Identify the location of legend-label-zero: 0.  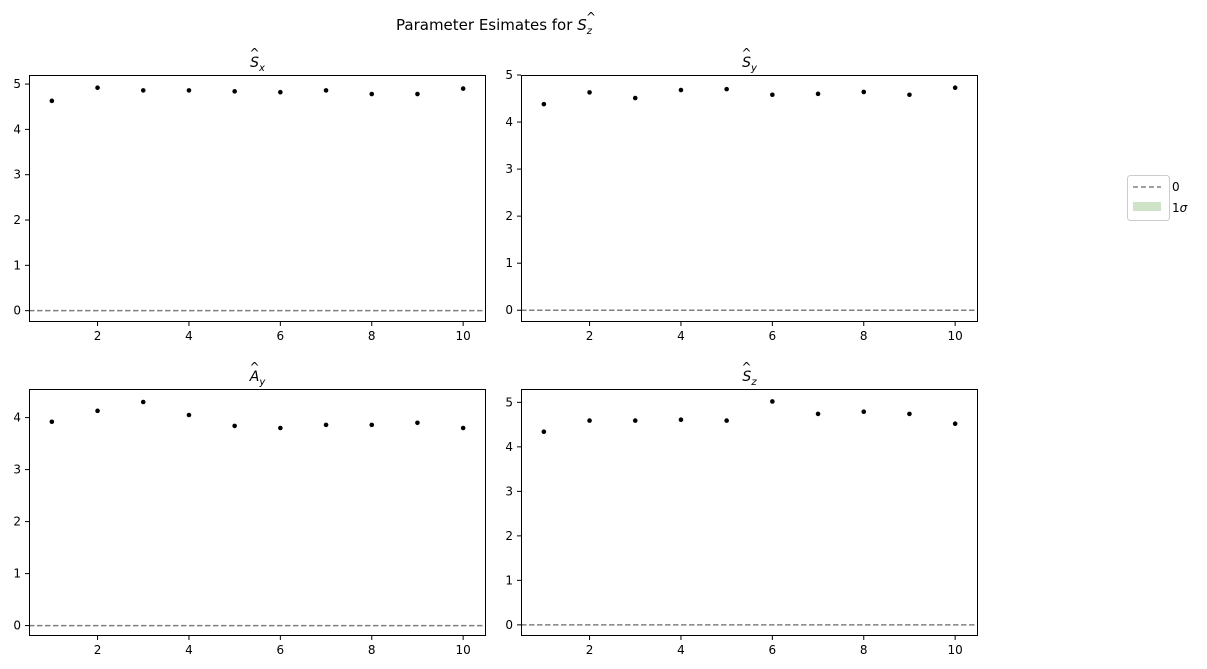
(1176, 187).